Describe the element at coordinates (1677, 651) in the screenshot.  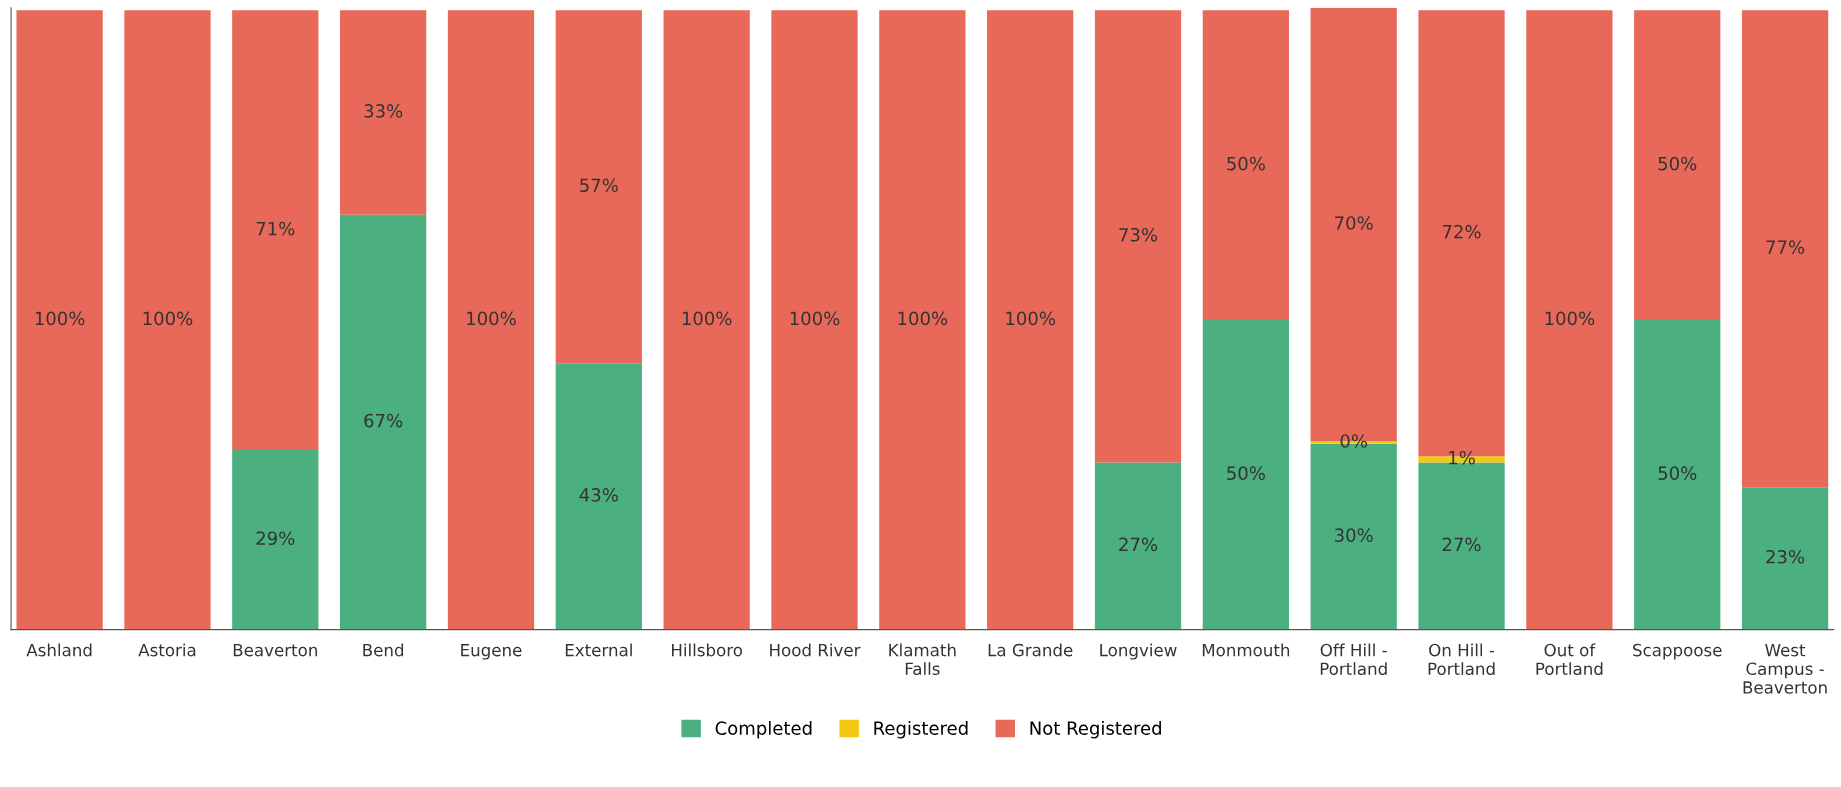
I see `x-tick-label: Scappoose` at that location.